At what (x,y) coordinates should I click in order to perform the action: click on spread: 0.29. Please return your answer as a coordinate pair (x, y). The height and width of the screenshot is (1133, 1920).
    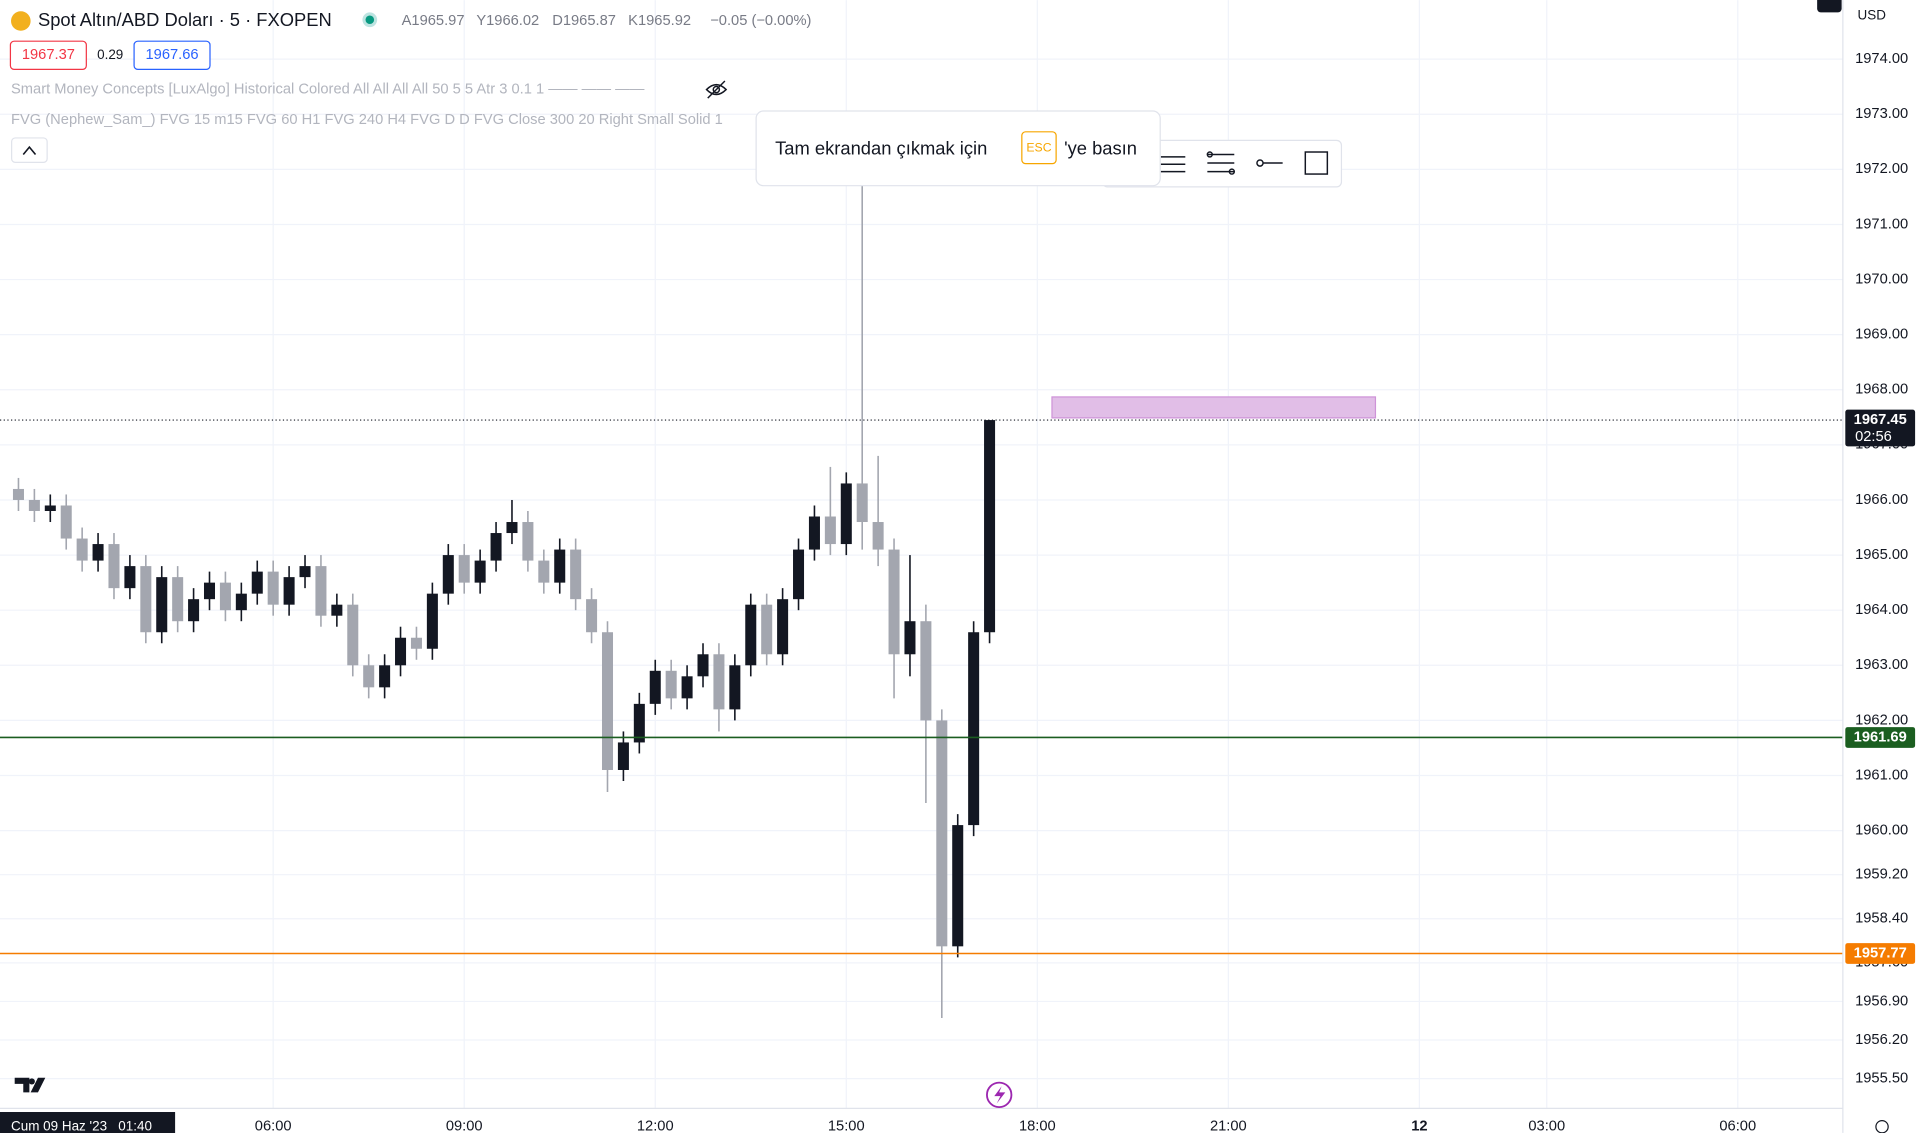
    Looking at the image, I should click on (110, 54).